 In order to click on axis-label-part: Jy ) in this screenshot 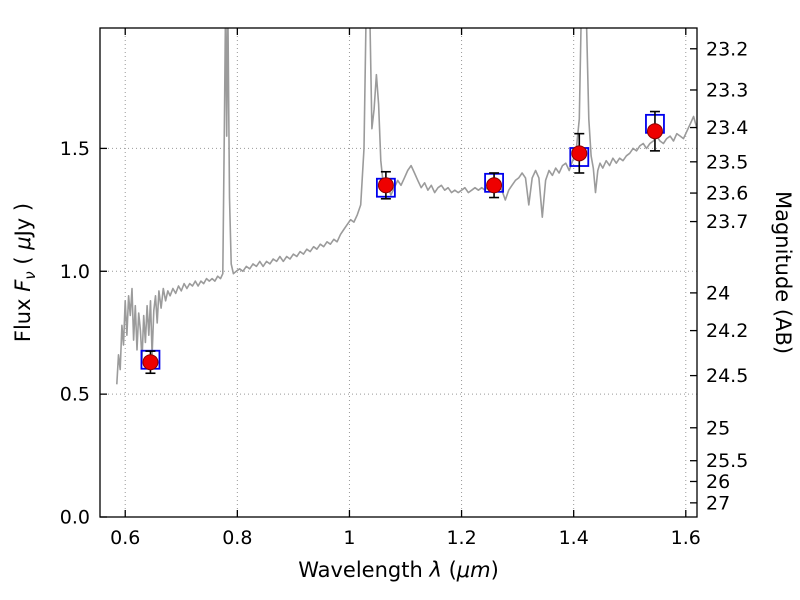, I will do `click(23, 221)`.